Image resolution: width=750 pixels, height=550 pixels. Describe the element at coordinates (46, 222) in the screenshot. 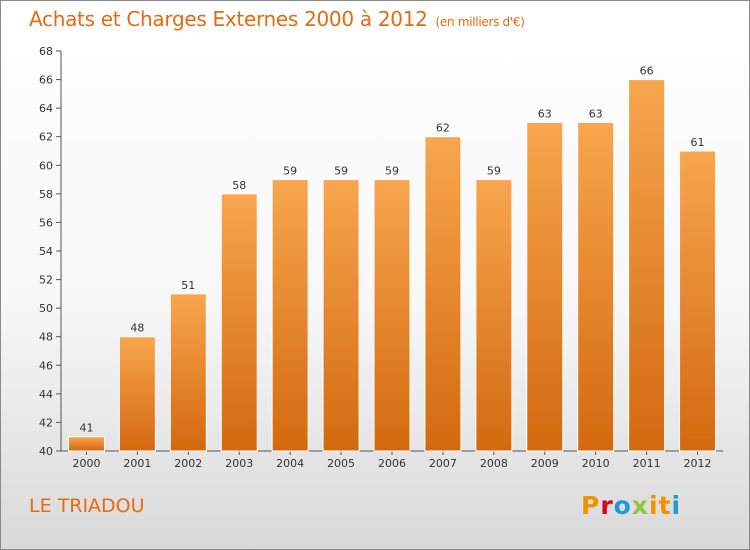

I see `y-tick-label: 56` at that location.